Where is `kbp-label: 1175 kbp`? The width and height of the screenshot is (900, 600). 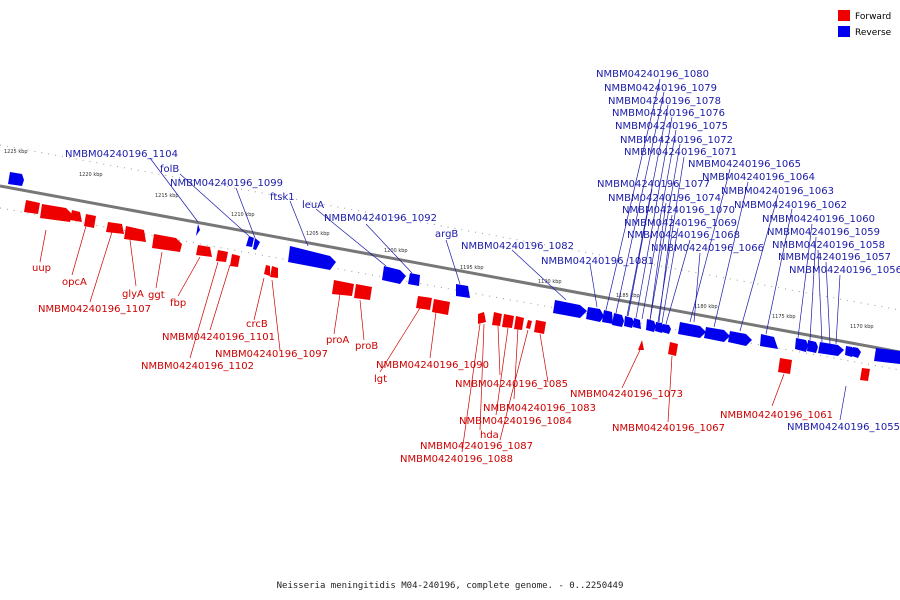 kbp-label: 1175 kbp is located at coordinates (784, 317).